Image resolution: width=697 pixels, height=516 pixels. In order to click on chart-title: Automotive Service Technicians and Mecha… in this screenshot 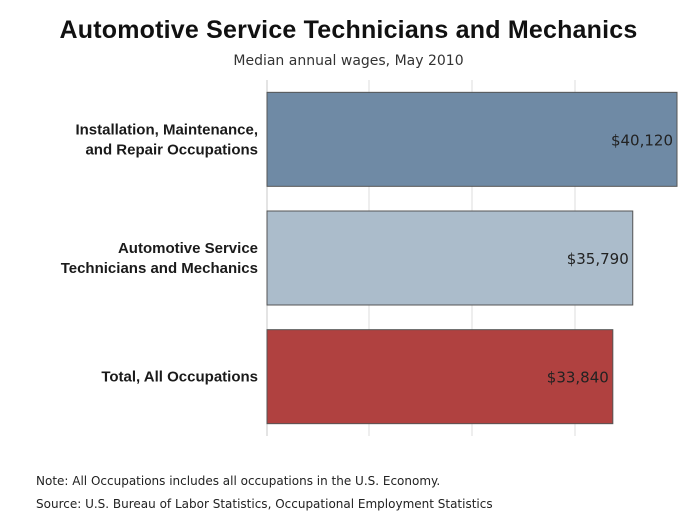, I will do `click(348, 30)`.